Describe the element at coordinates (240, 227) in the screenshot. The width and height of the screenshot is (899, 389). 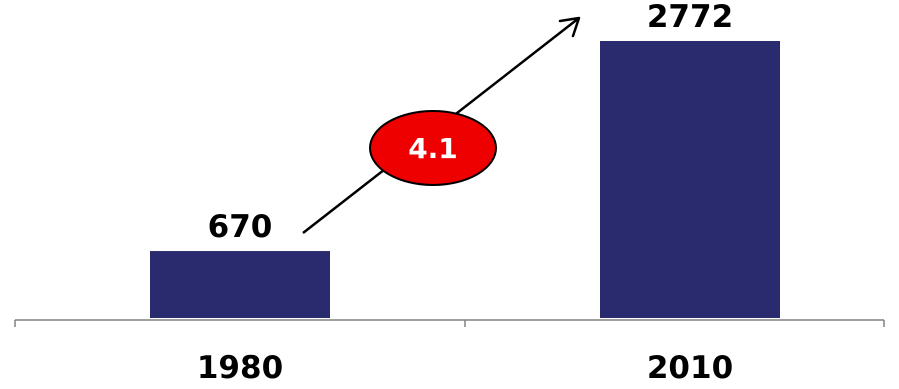
I see `value-label-1980: 670` at that location.